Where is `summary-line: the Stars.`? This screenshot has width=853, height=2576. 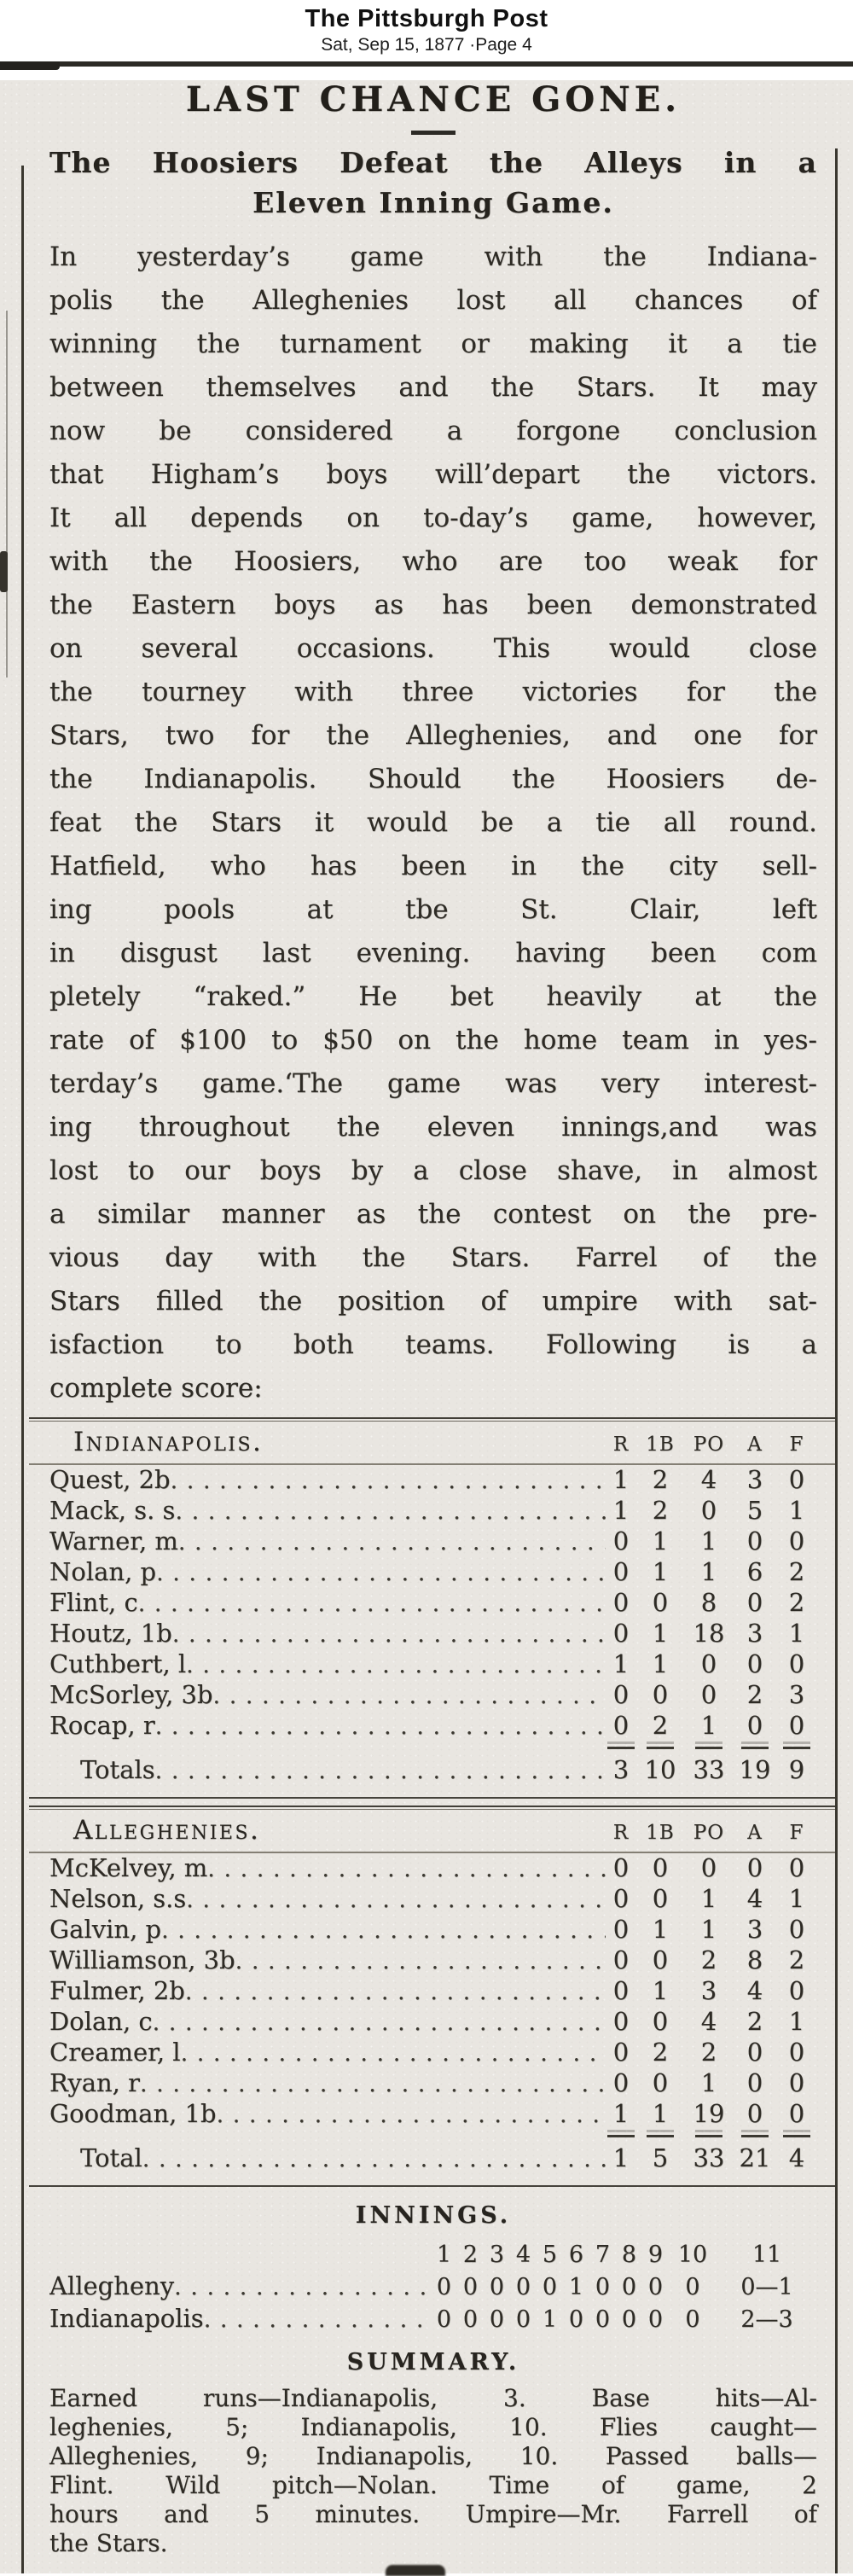 summary-line: the Stars. is located at coordinates (108, 2543).